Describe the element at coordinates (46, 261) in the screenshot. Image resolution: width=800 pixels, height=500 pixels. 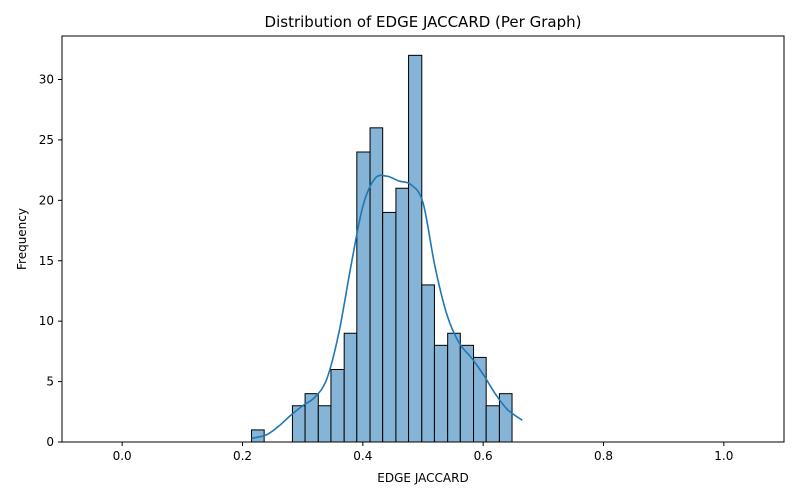
I see `y-tick-label-3: 15` at that location.